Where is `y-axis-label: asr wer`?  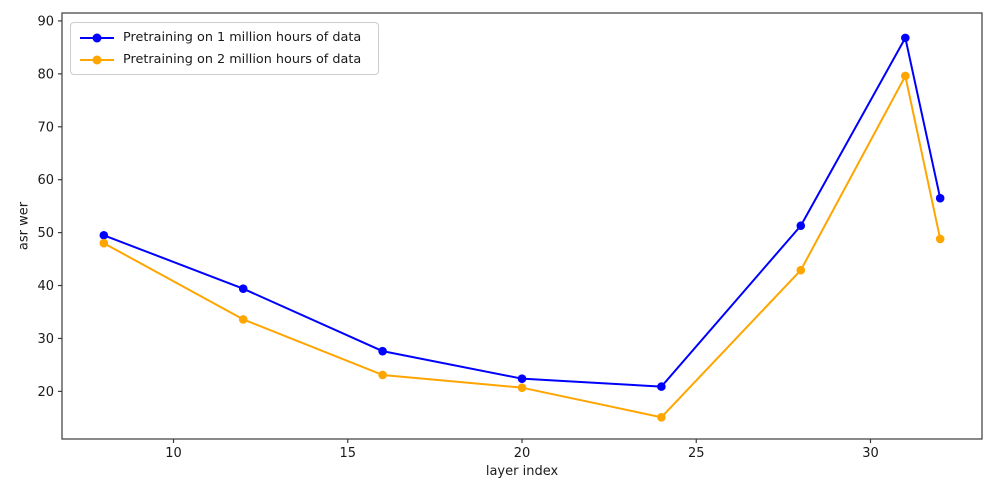
y-axis-label: asr wer is located at coordinates (24, 226).